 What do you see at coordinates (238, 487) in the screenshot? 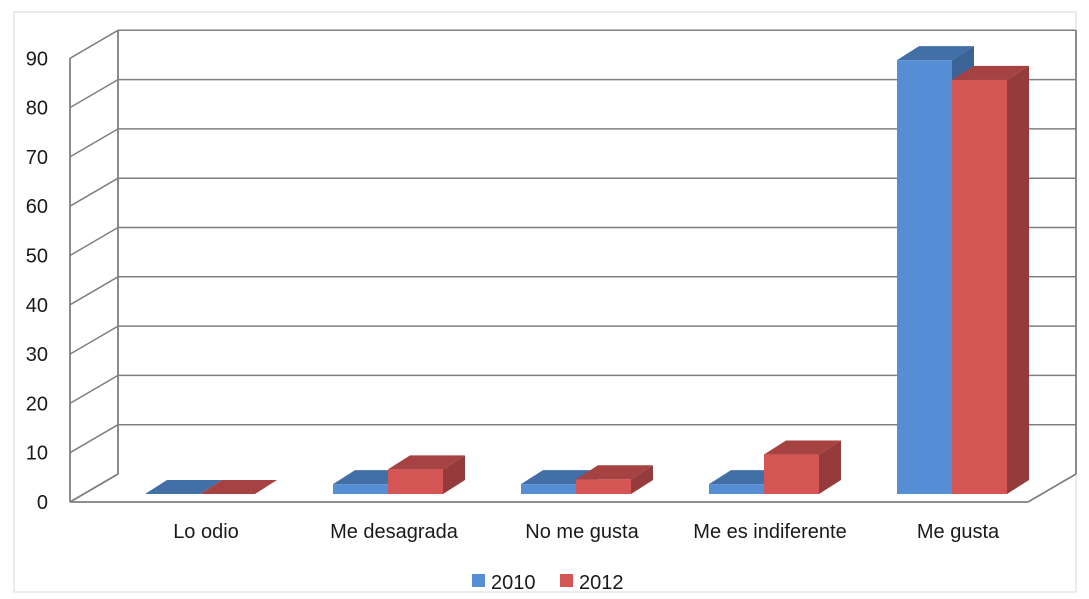
I see `bar-2012-lo-odio` at bounding box center [238, 487].